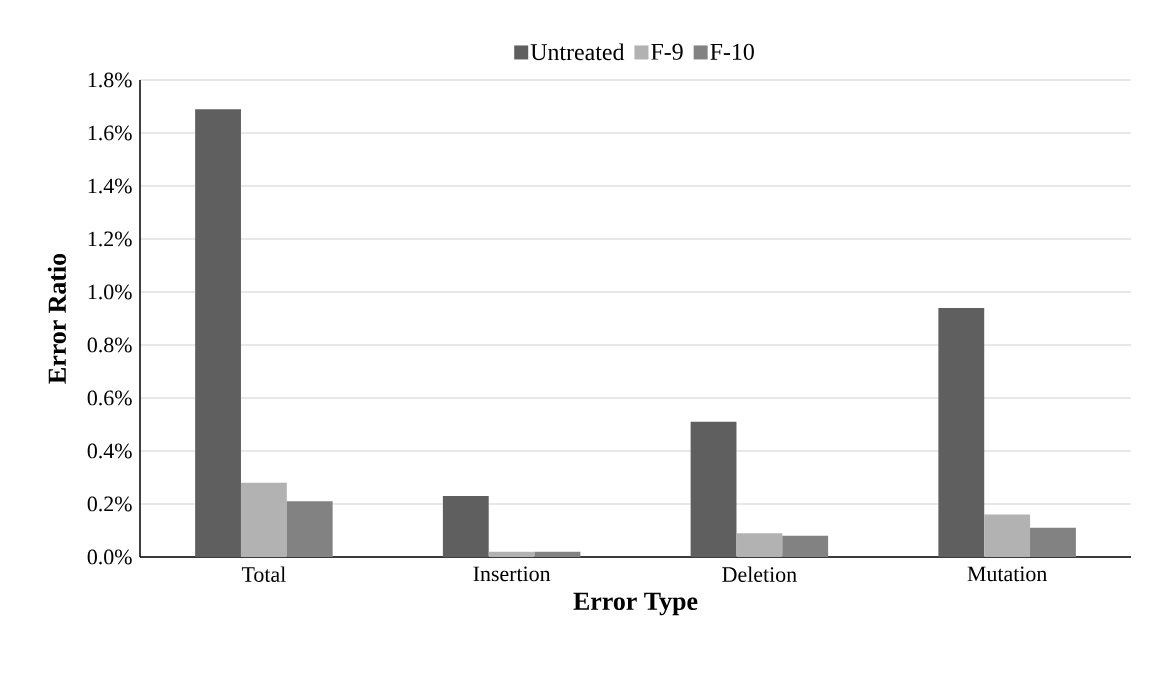 This screenshot has height=676, width=1149. I want to click on y-tick-label: 0.8%, so click(109, 345).